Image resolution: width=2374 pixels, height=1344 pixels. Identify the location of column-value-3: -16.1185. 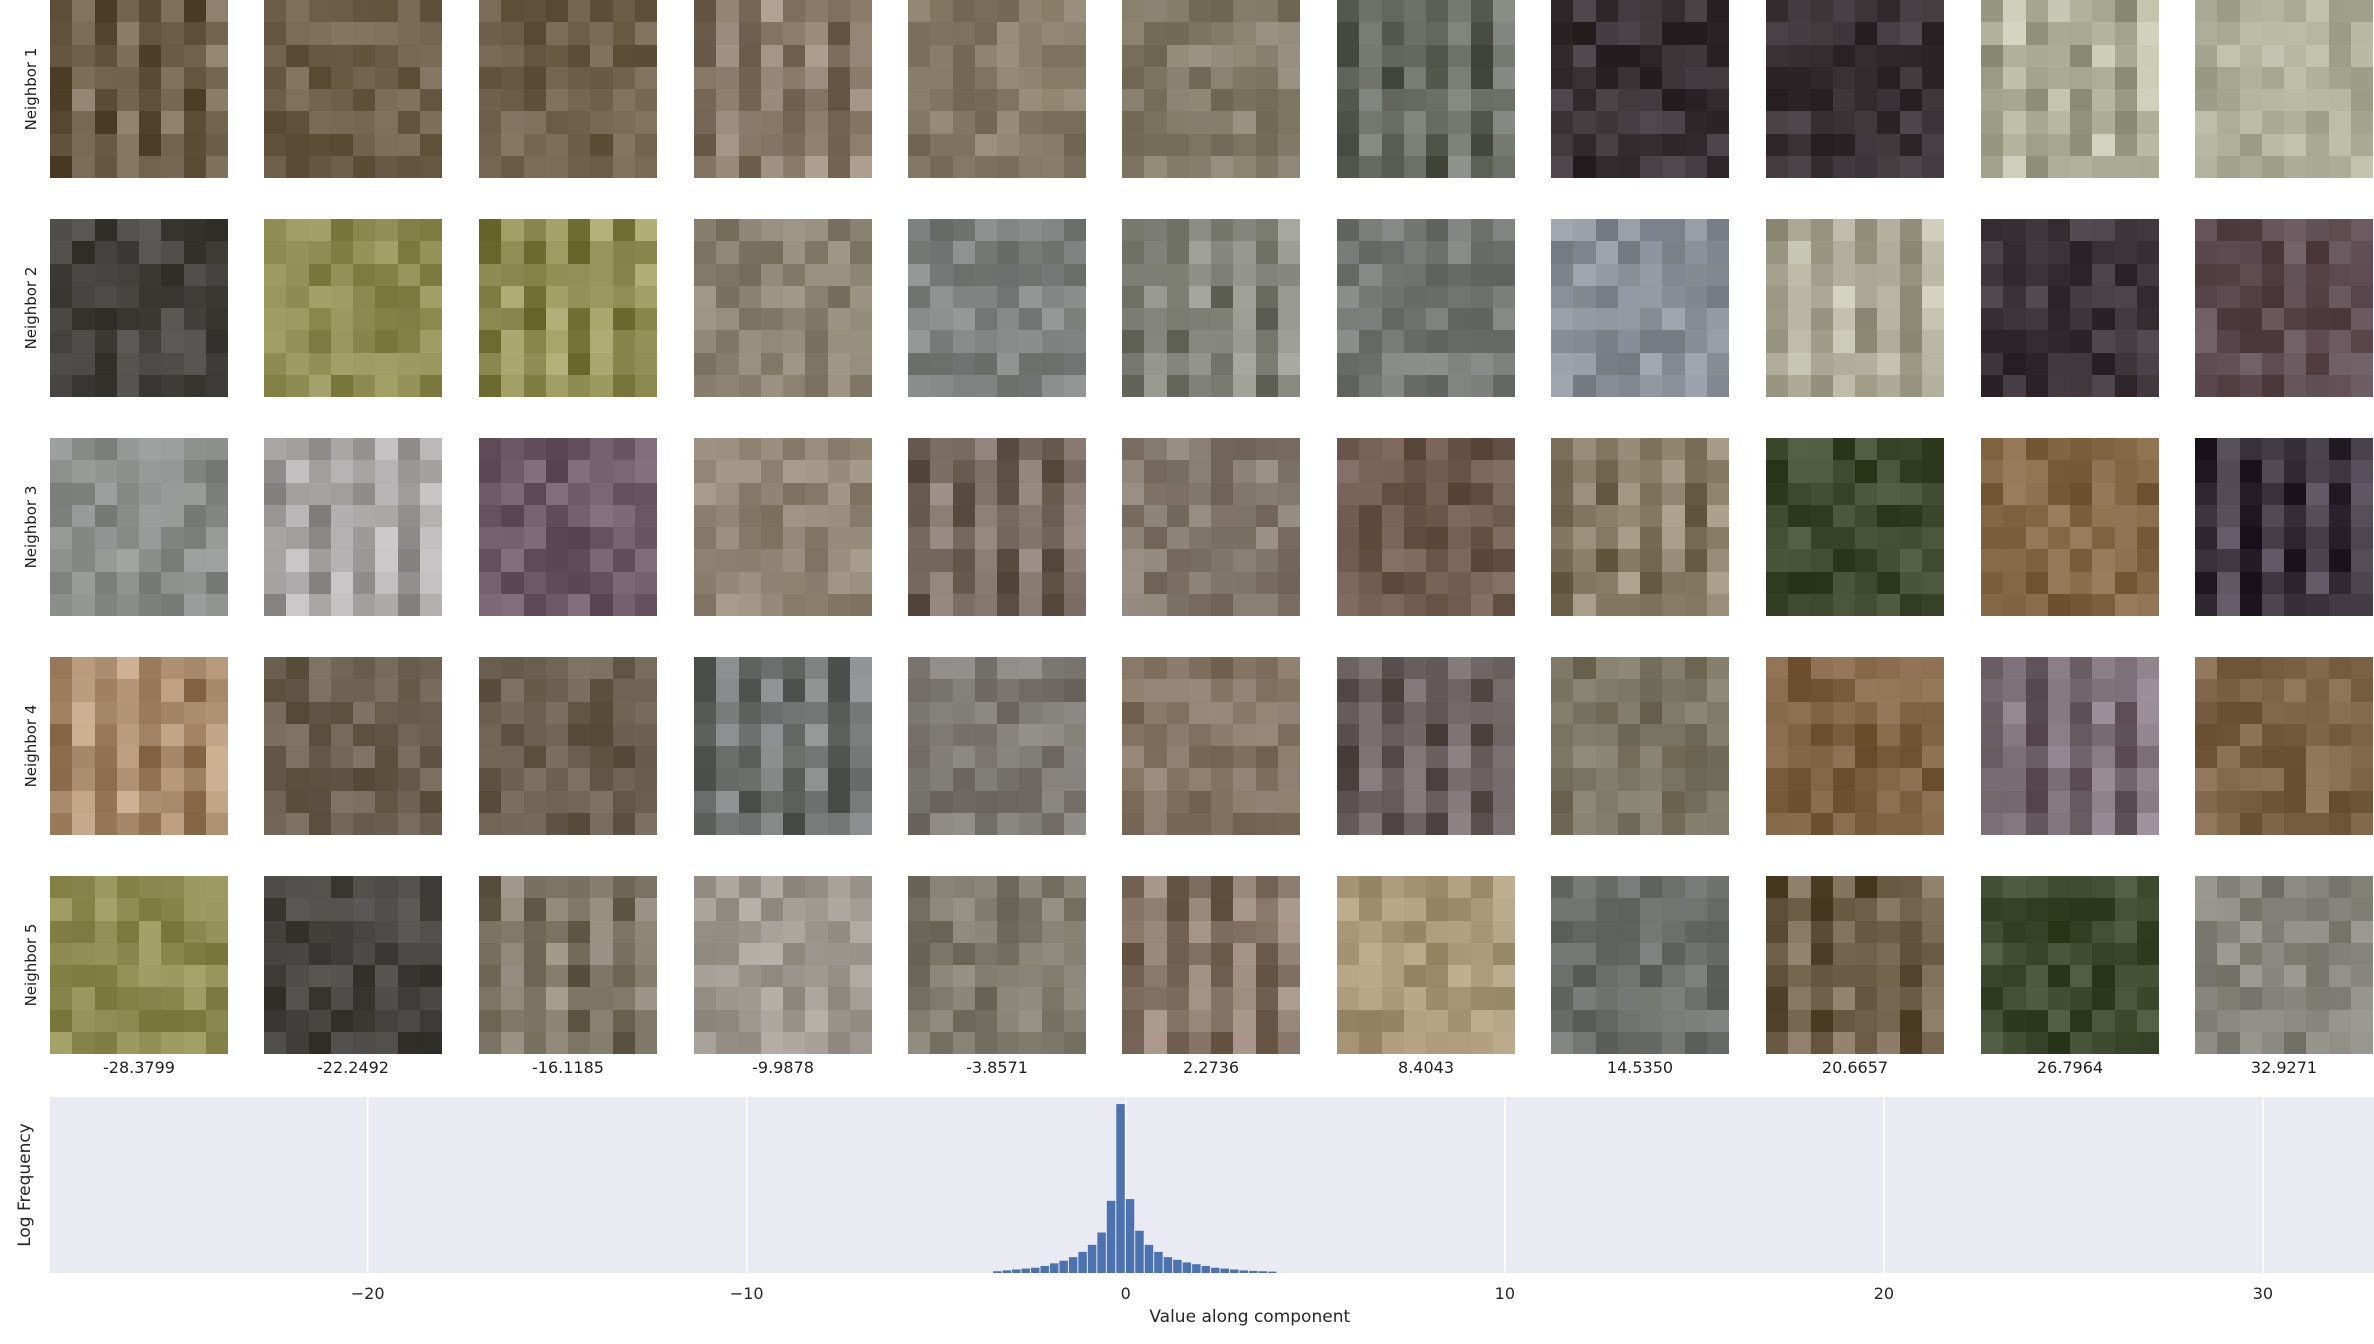
(568, 1067).